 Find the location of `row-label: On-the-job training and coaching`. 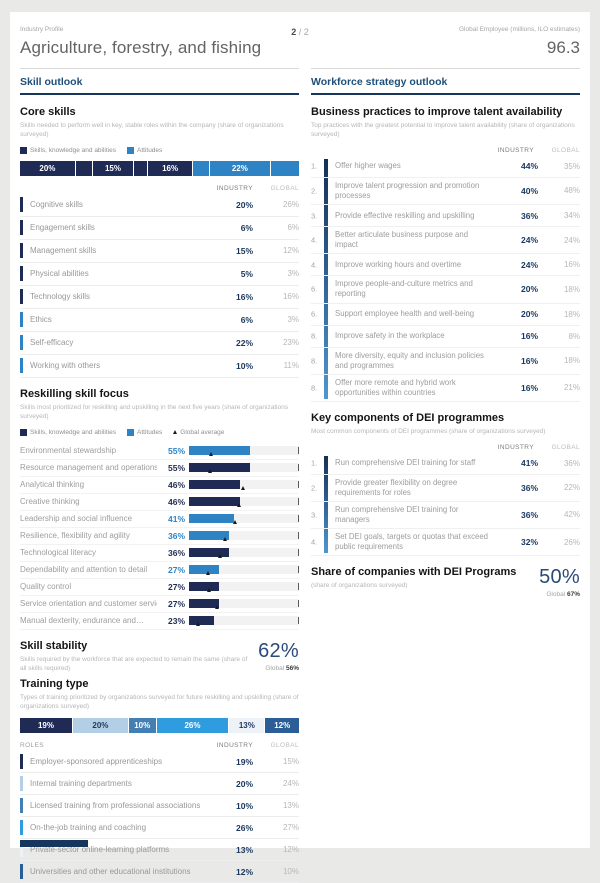

row-label: On-the-job training and coaching is located at coordinates (88, 828).